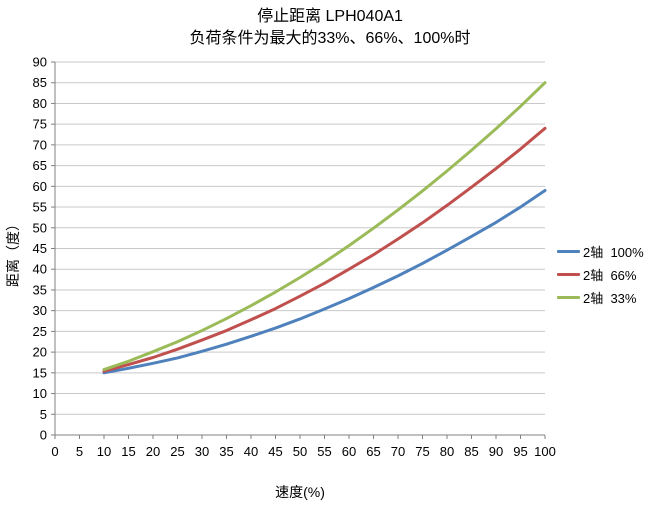 The width and height of the screenshot is (666, 510). Describe the element at coordinates (610, 298) in the screenshot. I see `legend-label: 2轴 33%` at that location.